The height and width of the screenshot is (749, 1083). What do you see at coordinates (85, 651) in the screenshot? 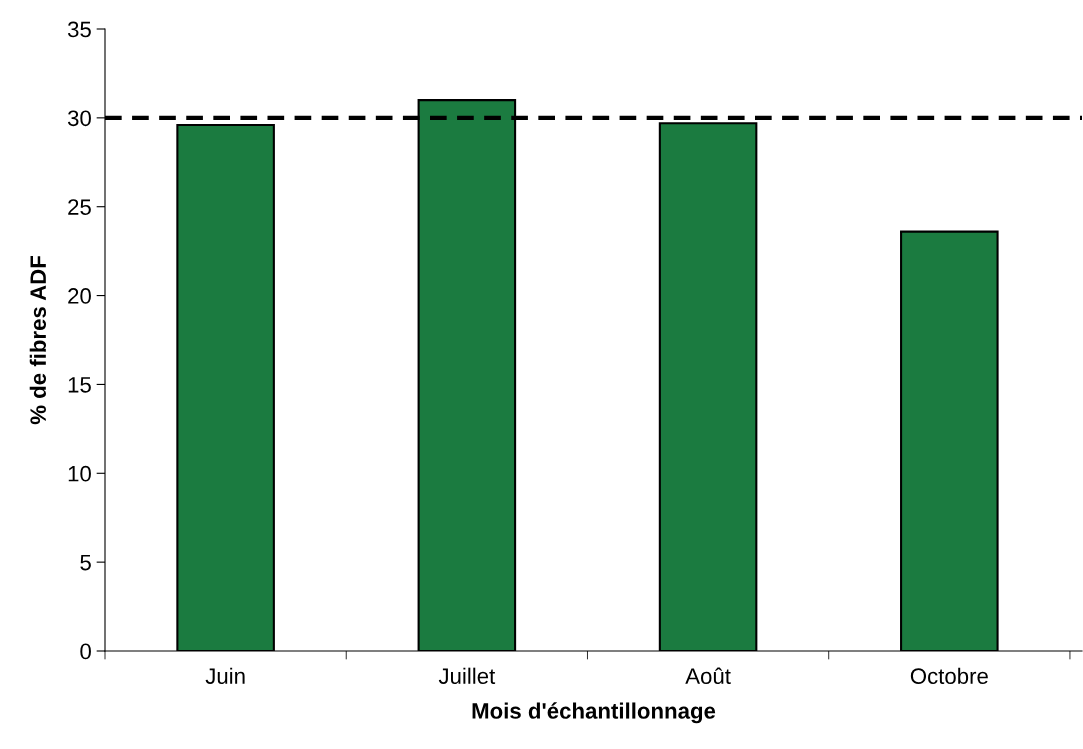
I see `y-tick-label: 0` at bounding box center [85, 651].